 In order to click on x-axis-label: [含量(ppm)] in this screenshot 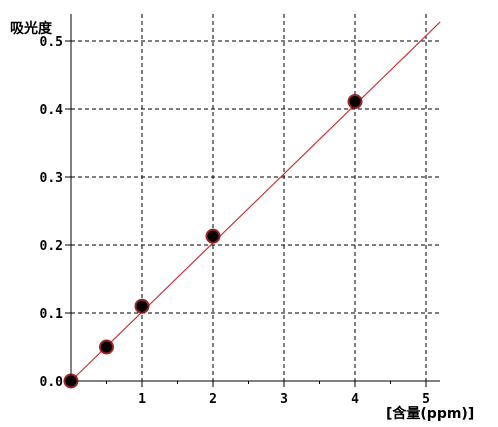, I will do `click(430, 413)`.